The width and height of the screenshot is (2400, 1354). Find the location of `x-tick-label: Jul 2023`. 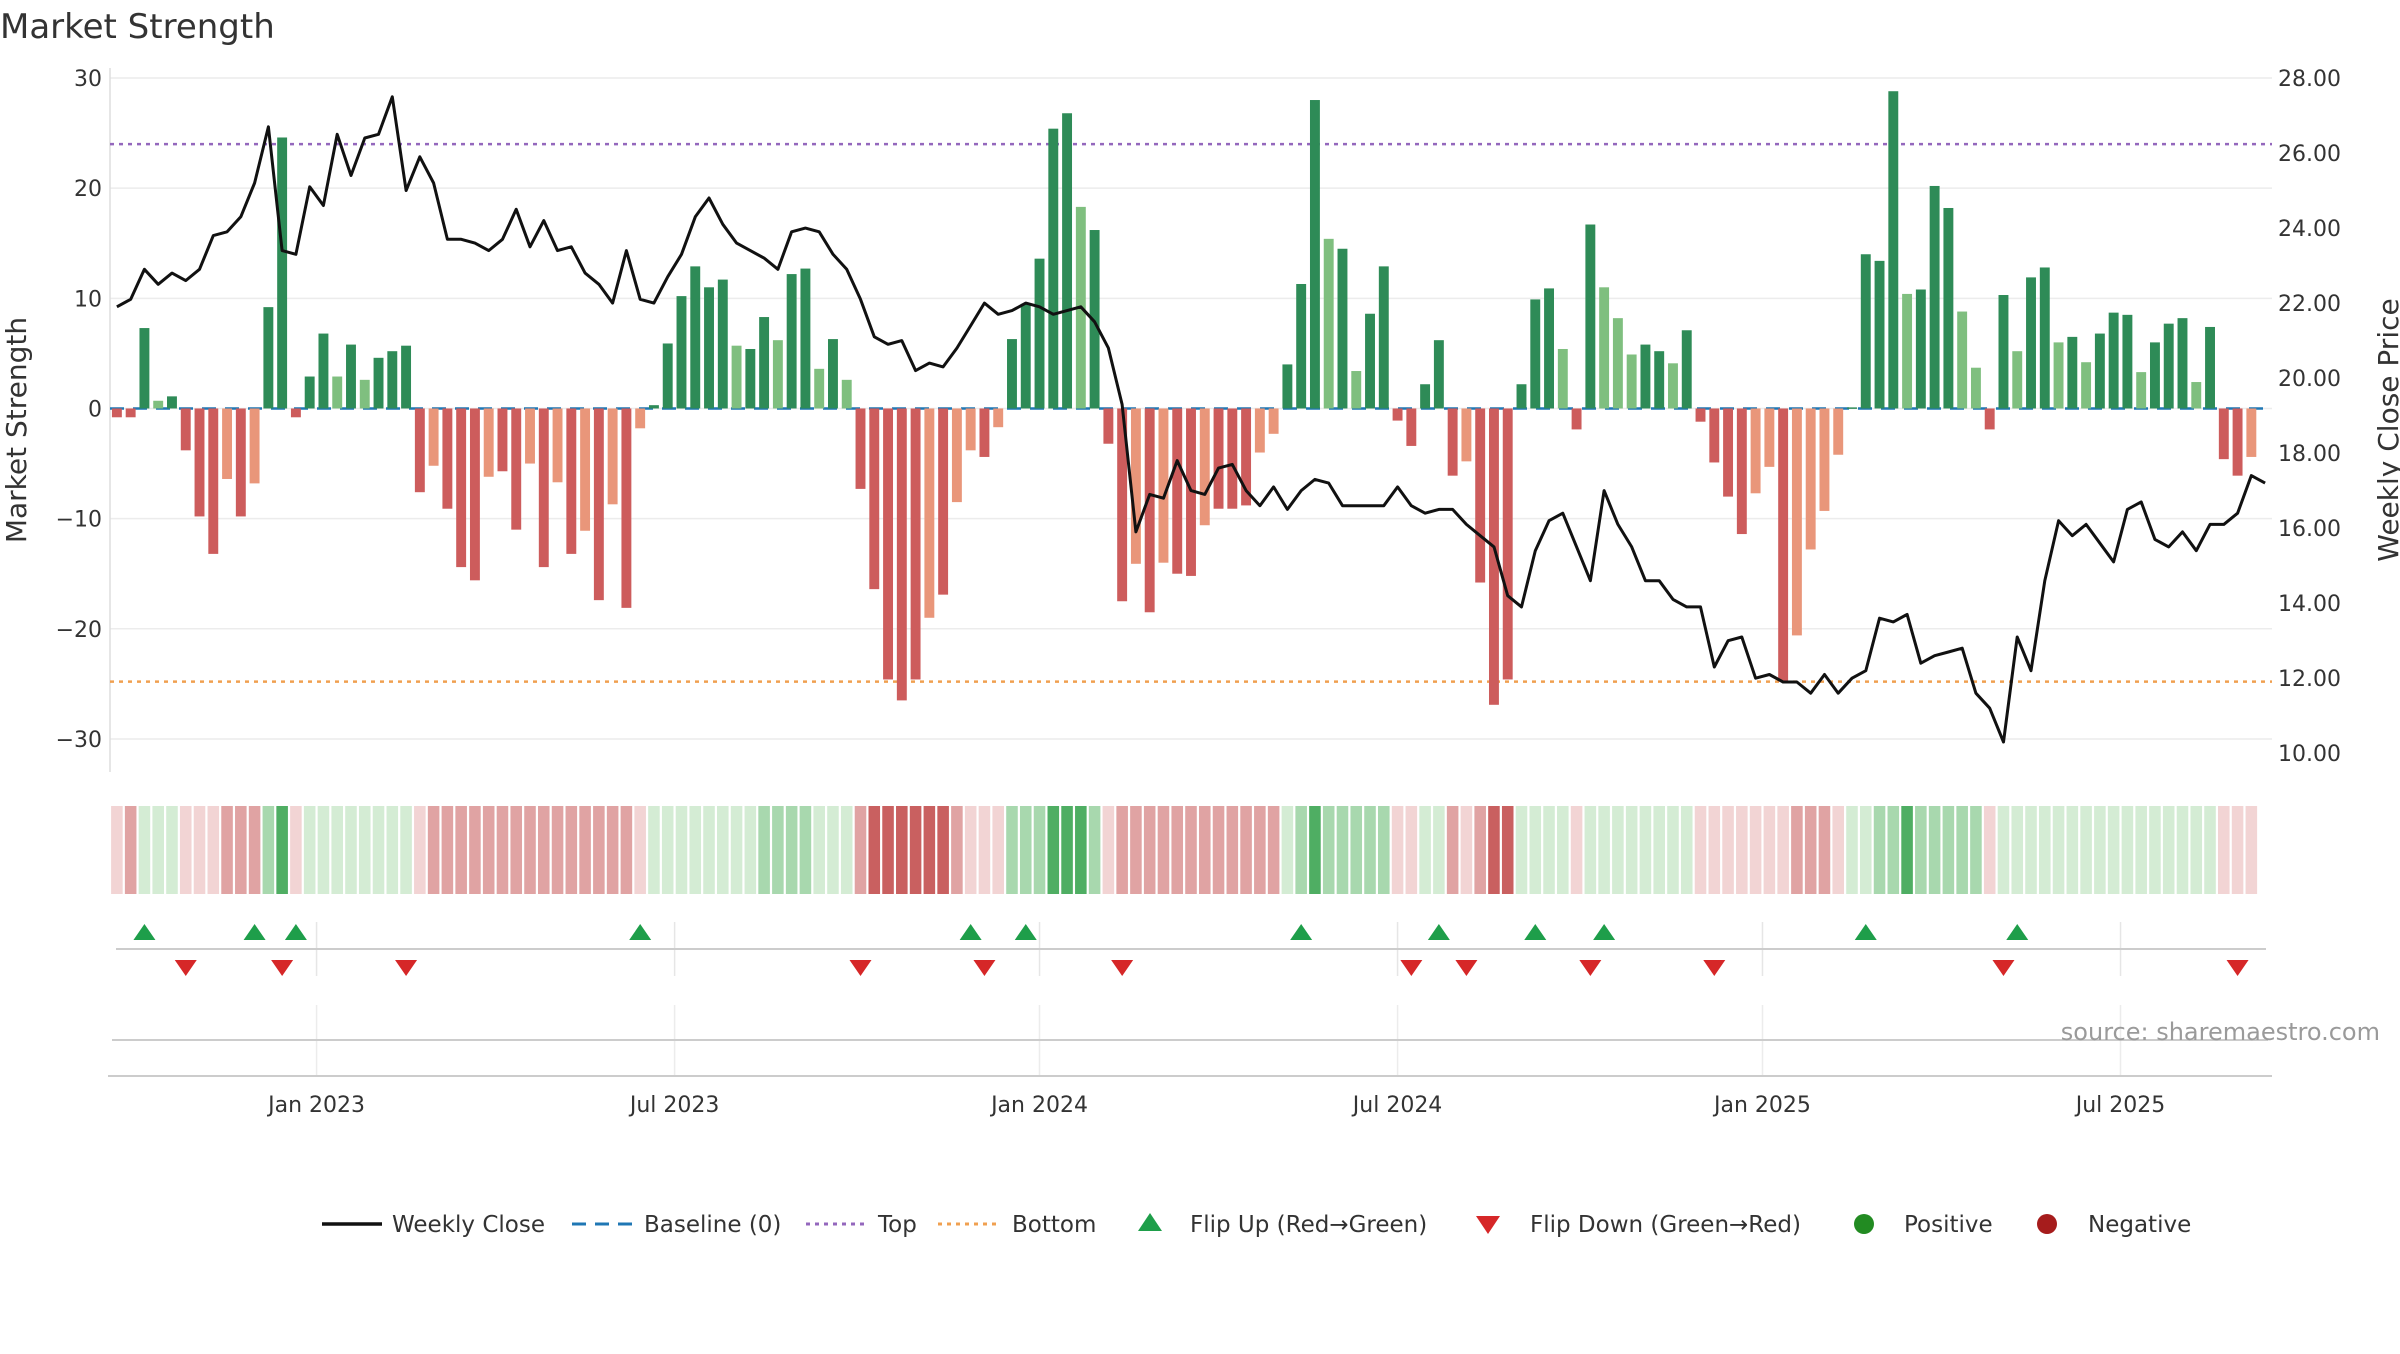

x-tick-label: Jul 2023 is located at coordinates (674, 1105).